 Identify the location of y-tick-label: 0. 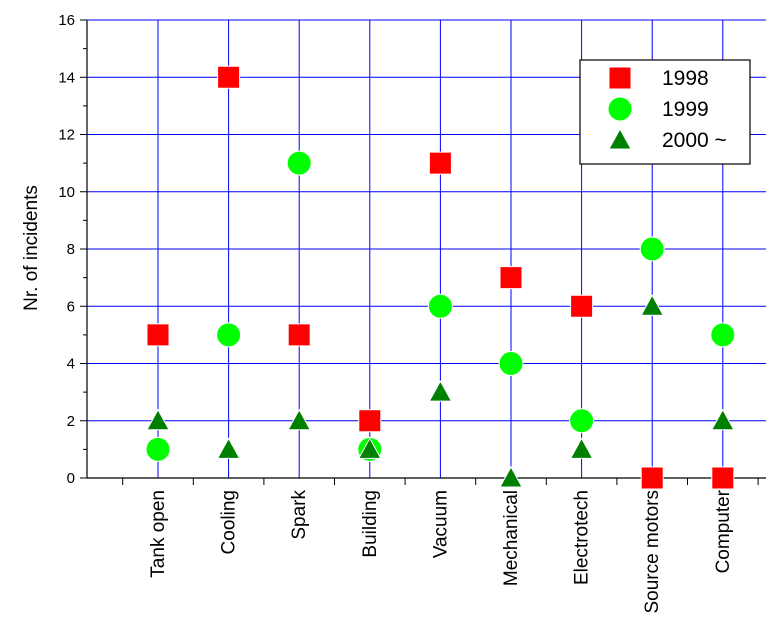
(71, 478).